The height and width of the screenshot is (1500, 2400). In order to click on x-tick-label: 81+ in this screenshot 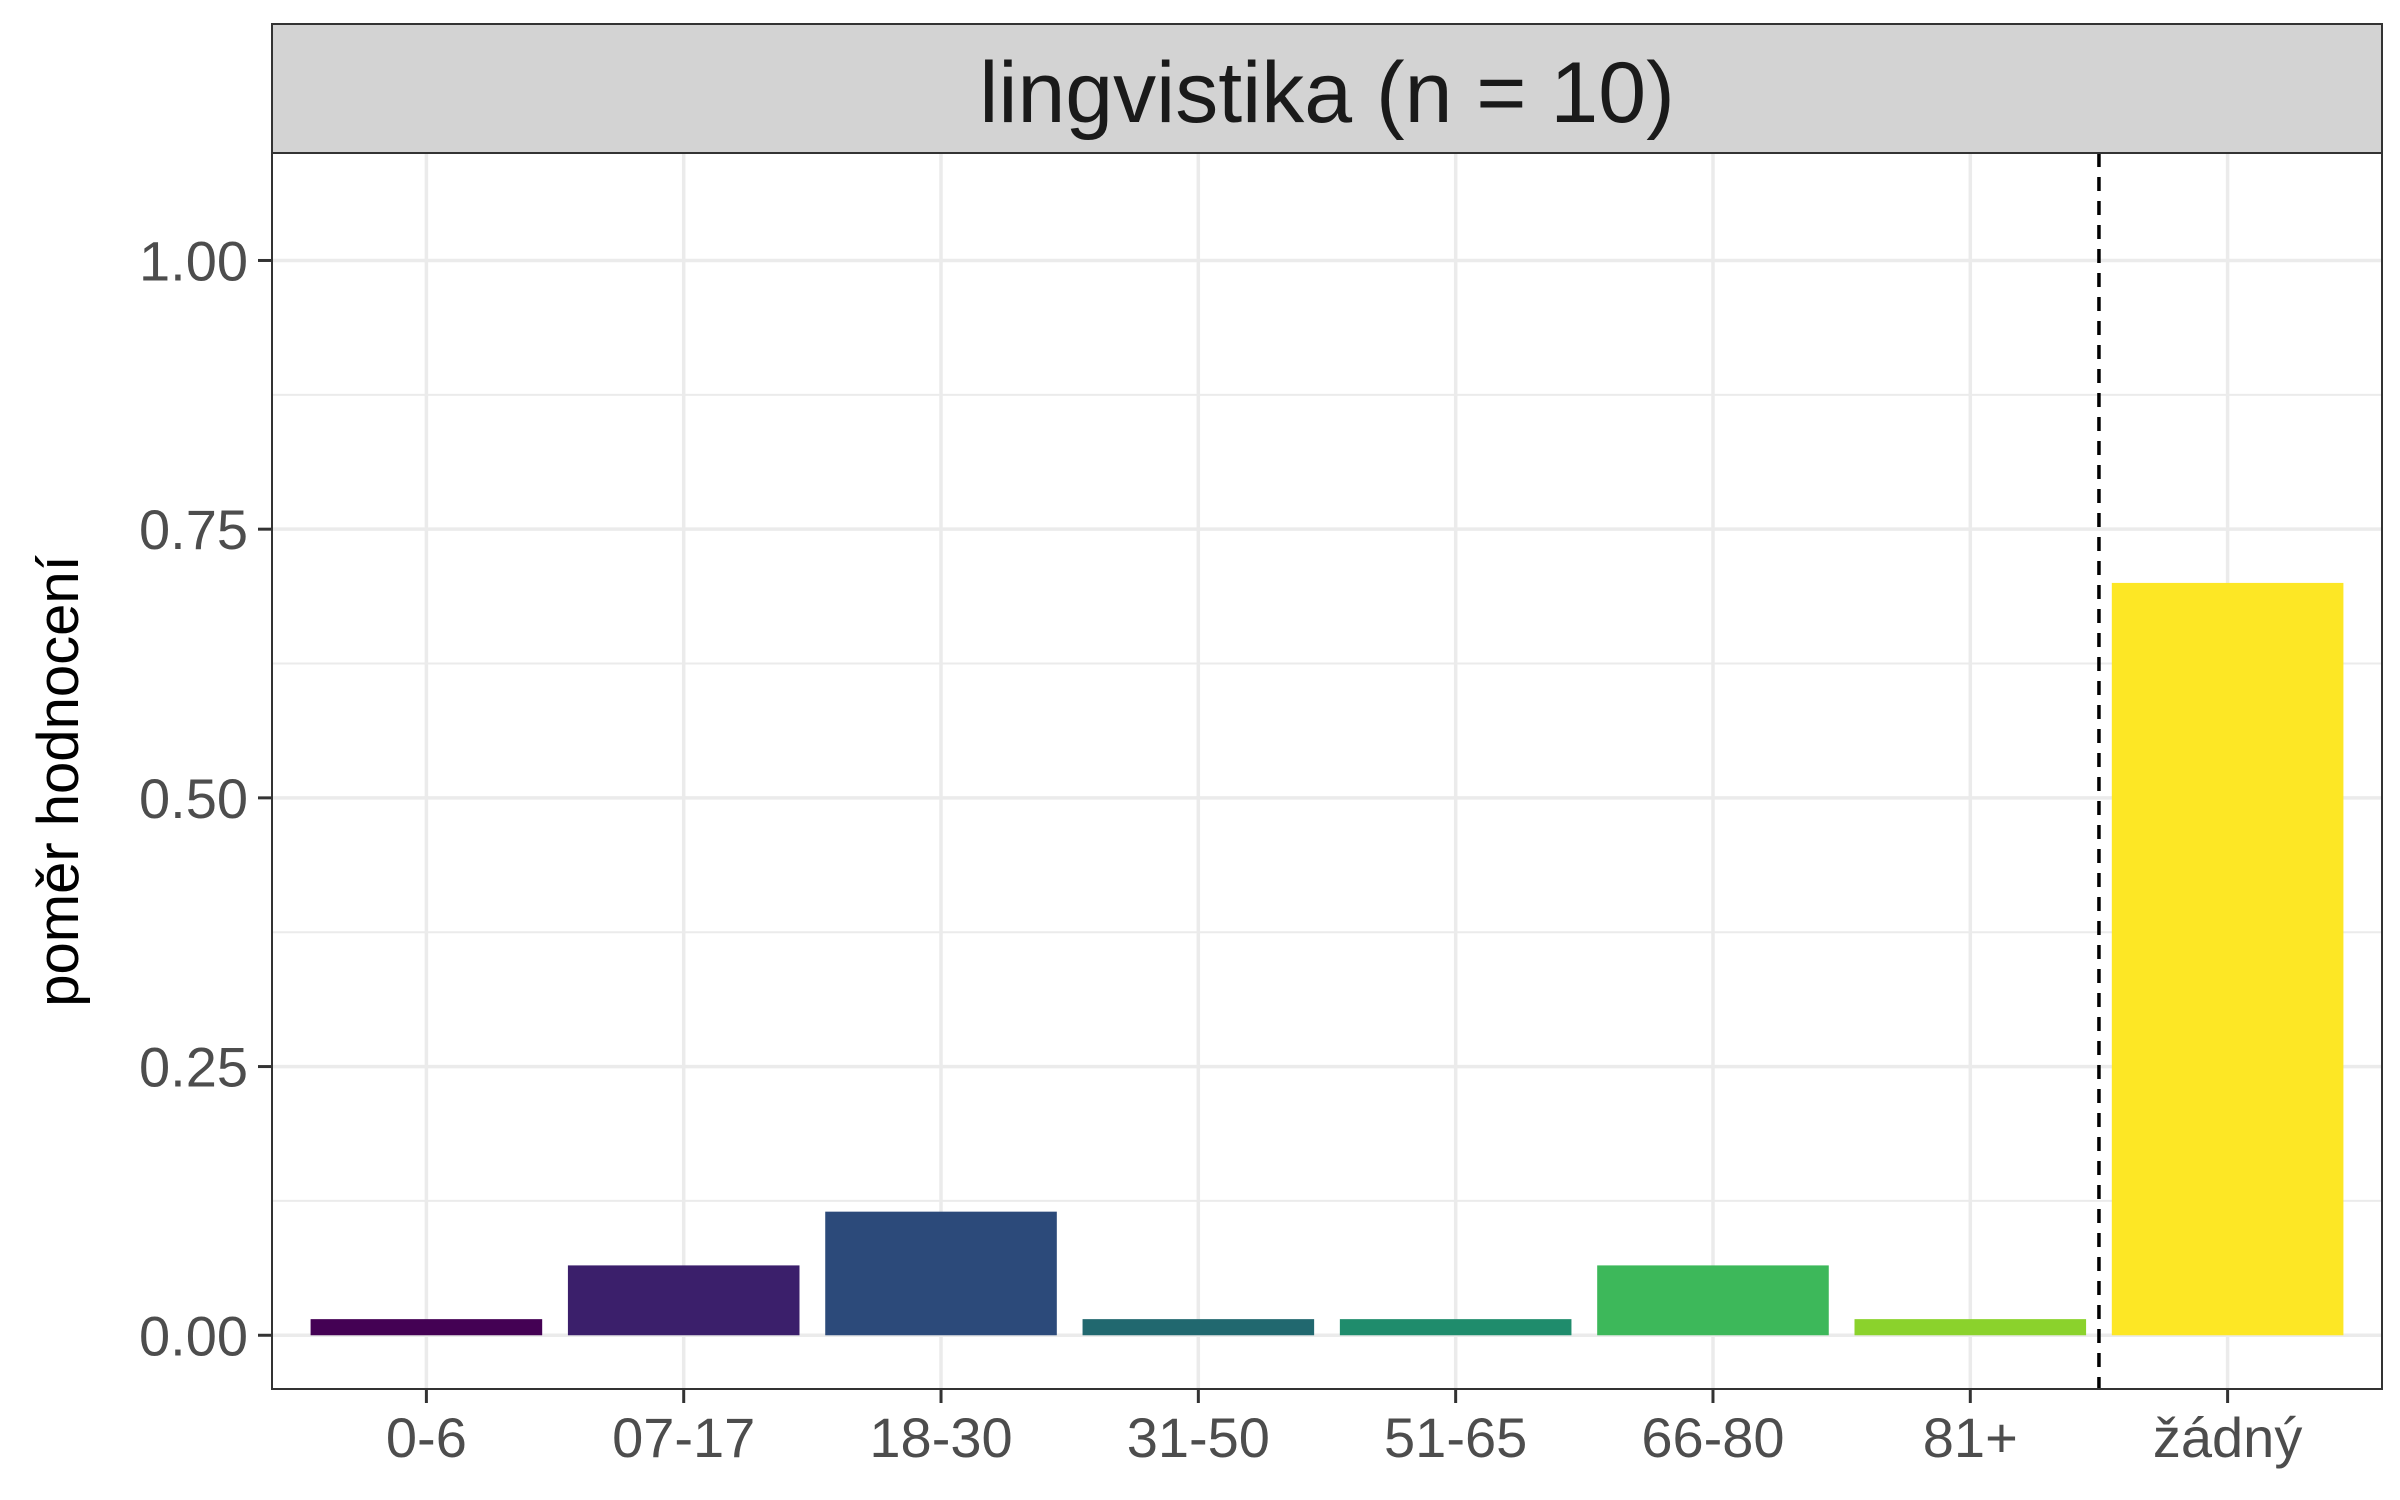, I will do `click(1970, 1437)`.